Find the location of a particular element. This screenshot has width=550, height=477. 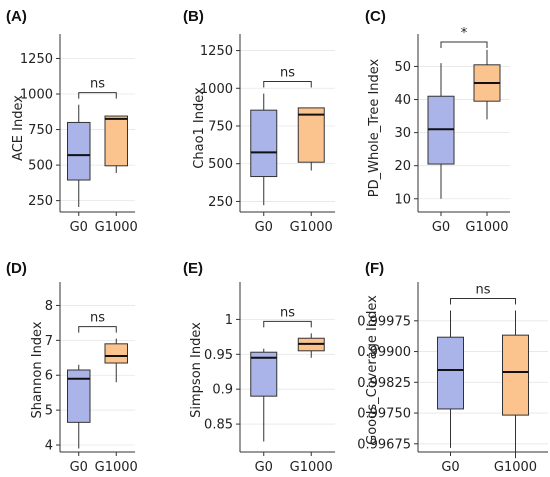

panel-letter: (F) is located at coordinates (374, 268).